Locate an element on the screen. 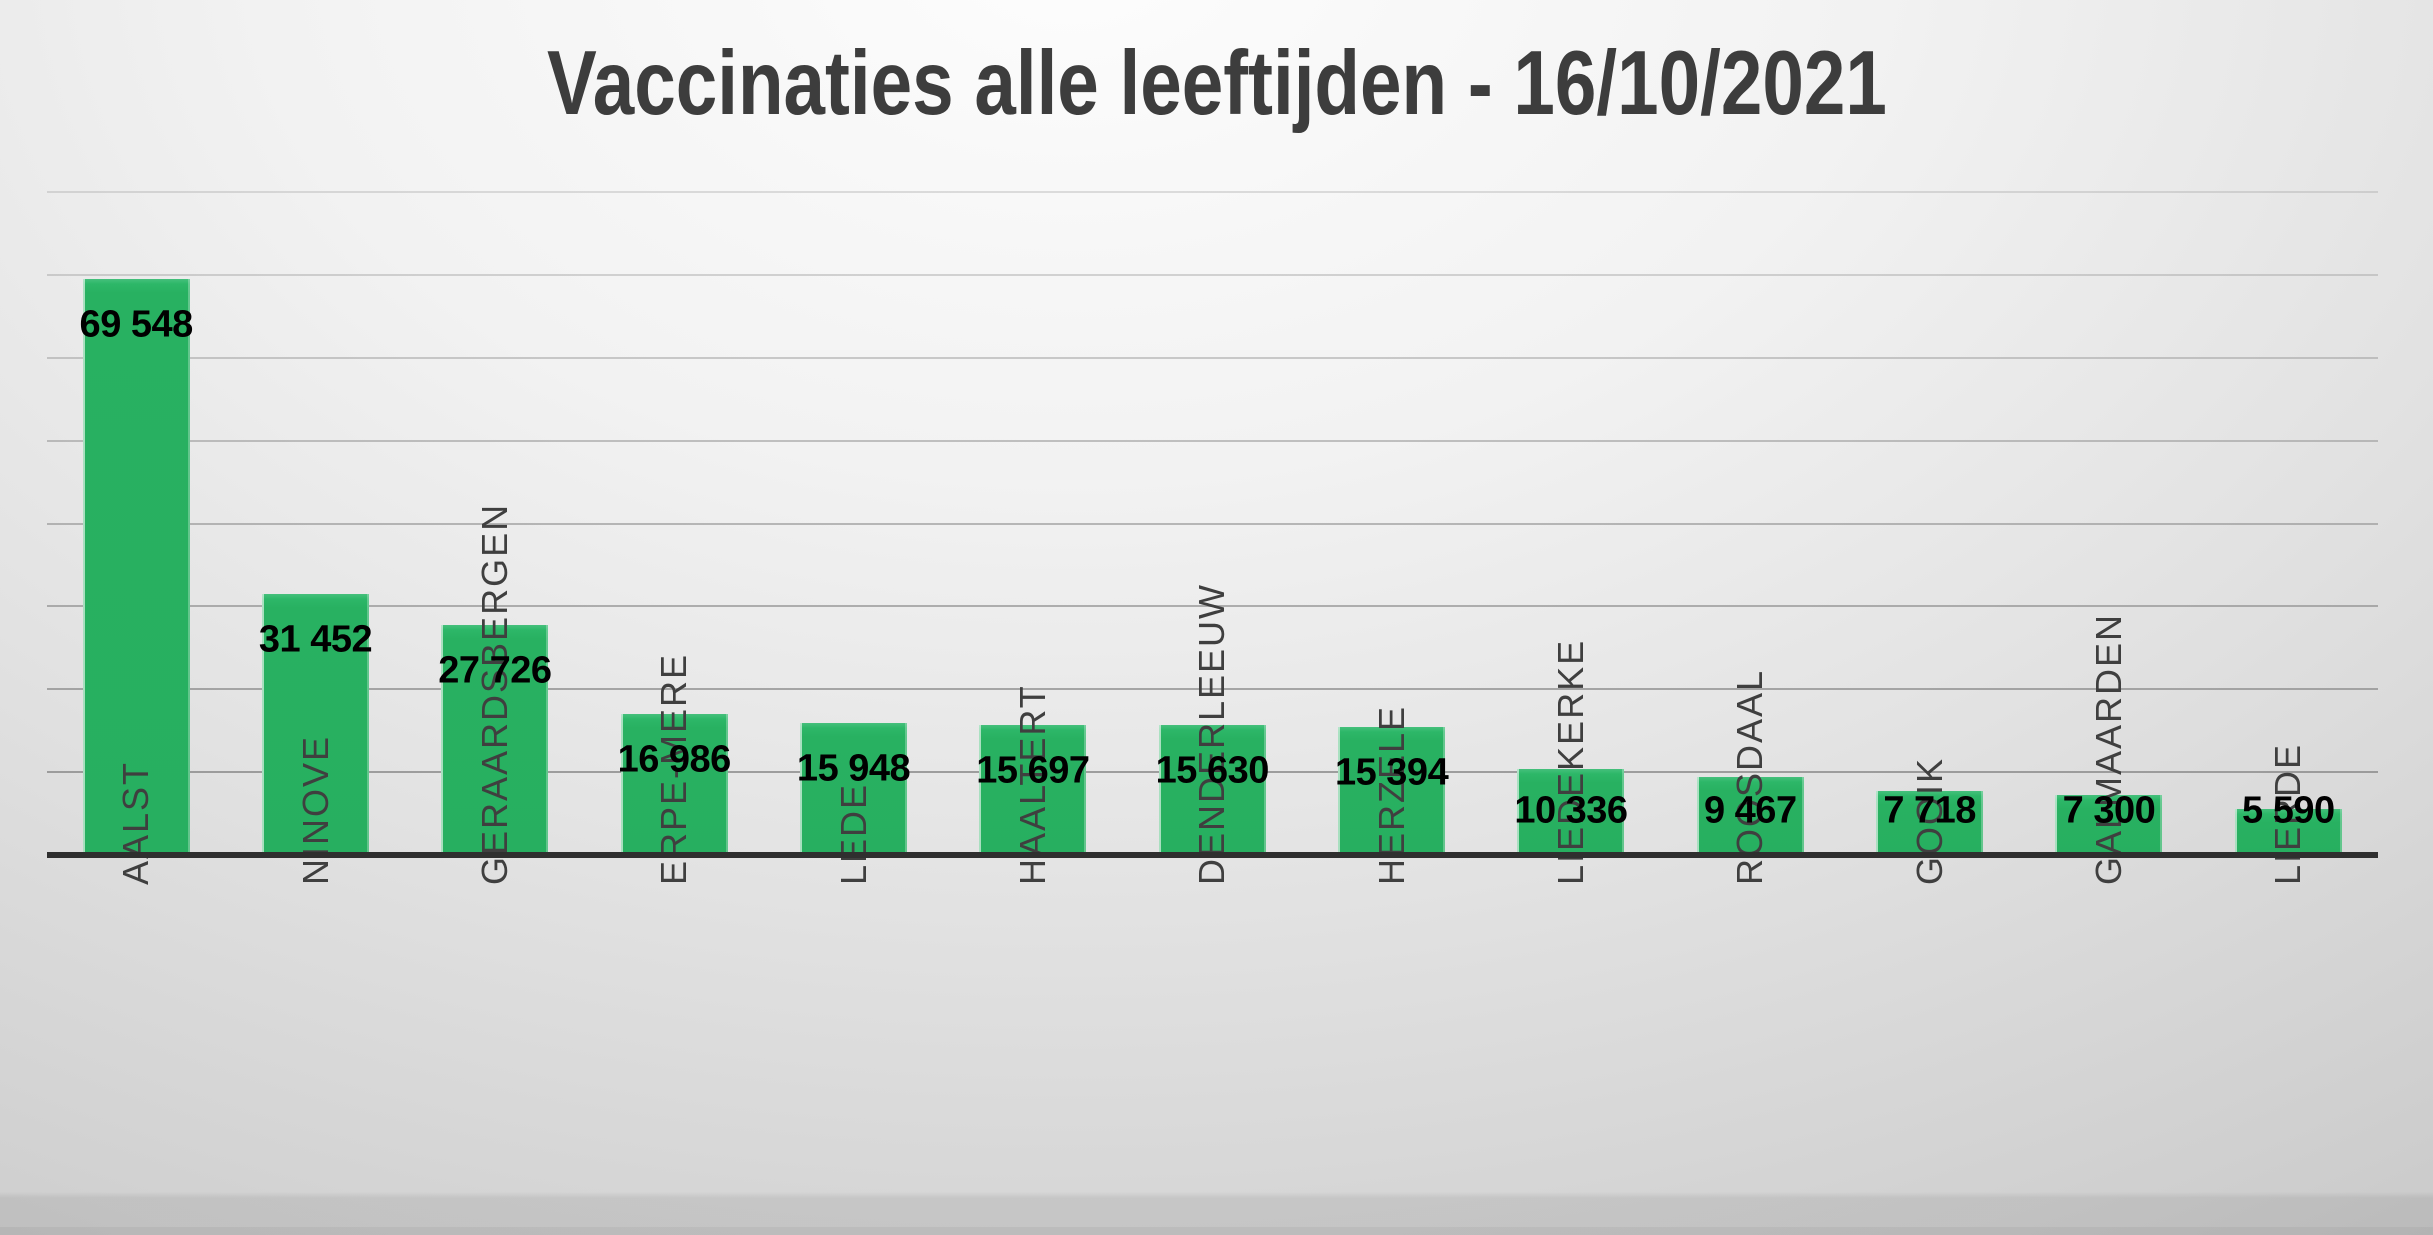 This screenshot has height=1235, width=2433. value-label: 16 986 is located at coordinates (674, 759).